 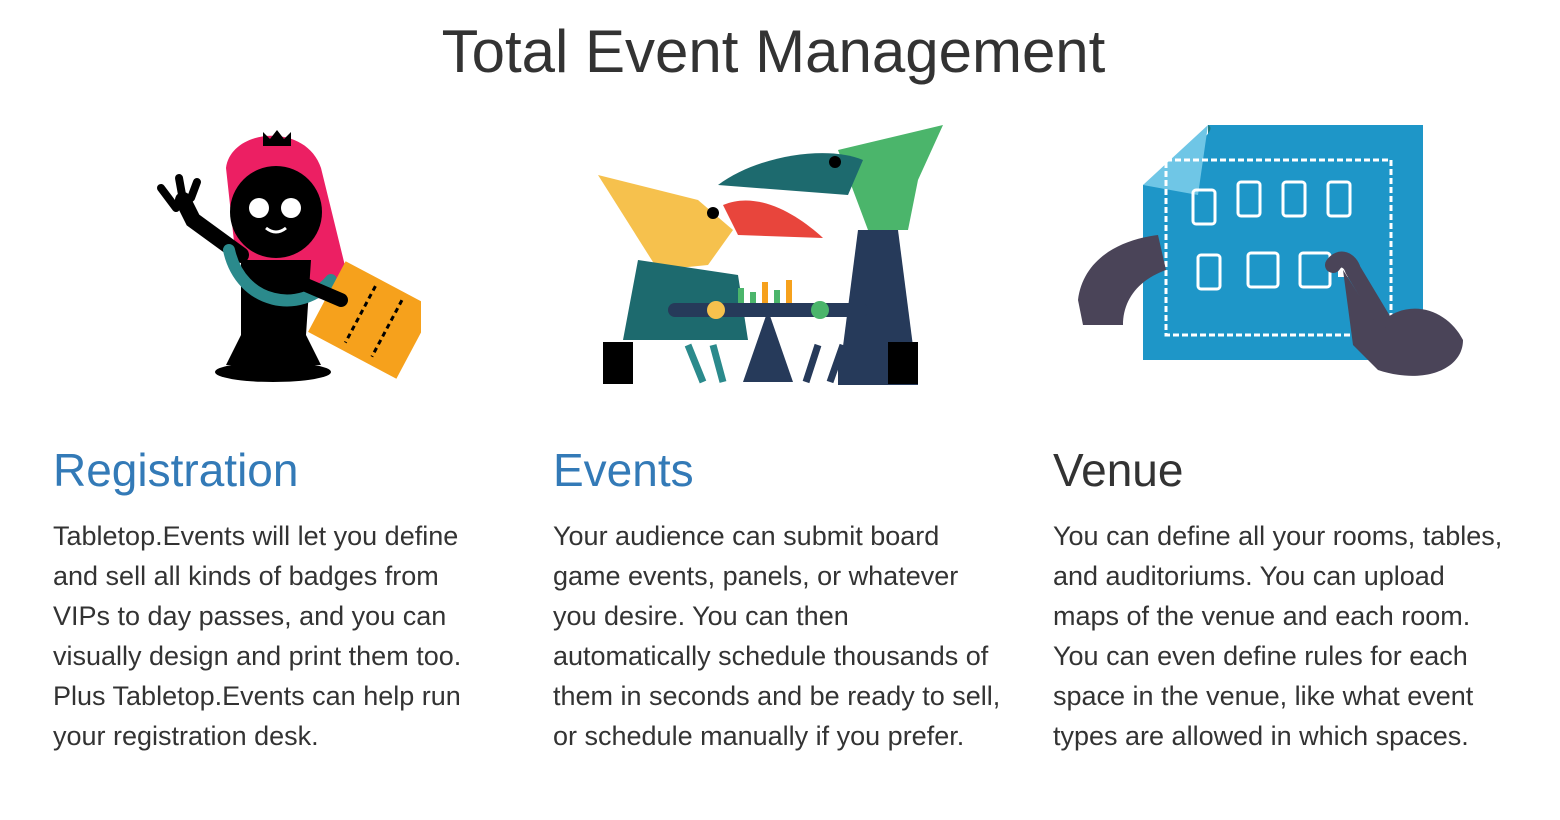 I want to click on events-heading-link: Events, so click(x=623, y=470).